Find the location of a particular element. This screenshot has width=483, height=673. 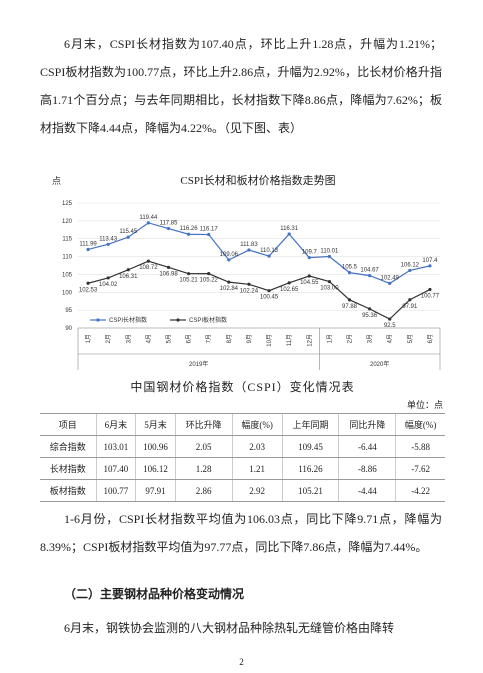

table-row: 综合指数 103.01 100.96 2.05 2.03 109.45 -6.44 -5.88 is located at coordinates (242, 446).